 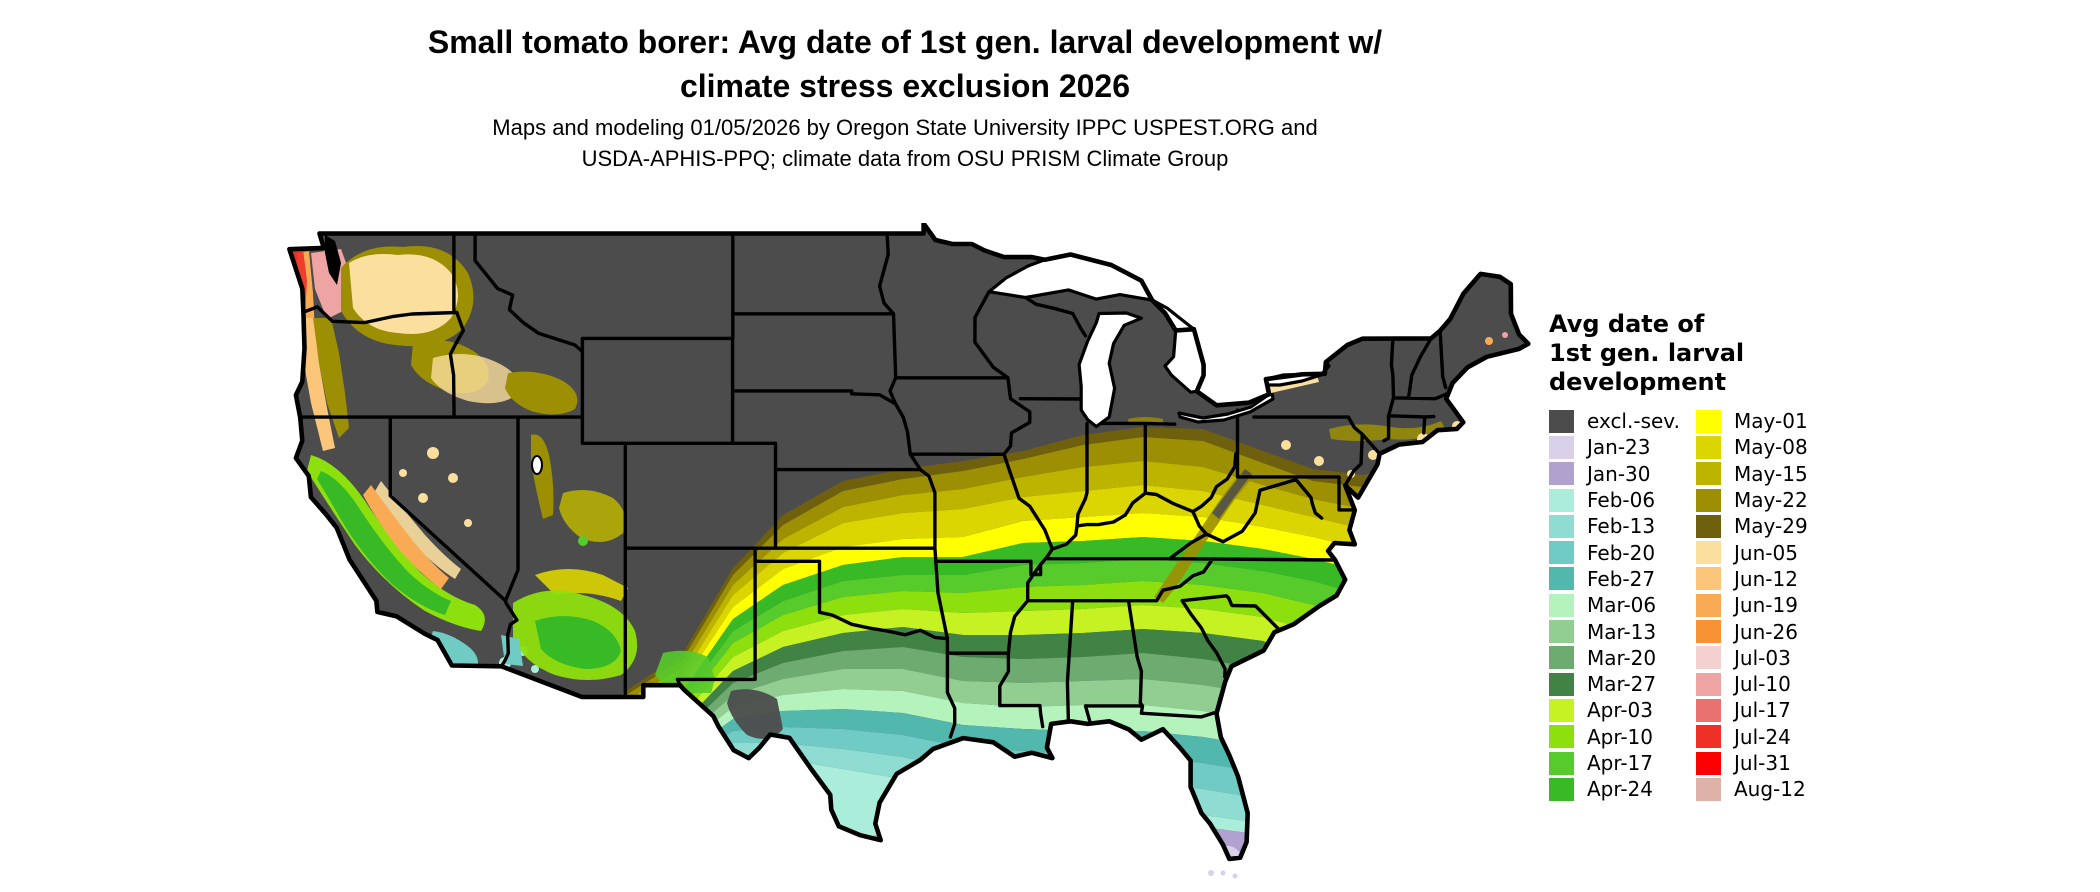 What do you see at coordinates (1762, 710) in the screenshot?
I see `legend-label: Jul-17` at bounding box center [1762, 710].